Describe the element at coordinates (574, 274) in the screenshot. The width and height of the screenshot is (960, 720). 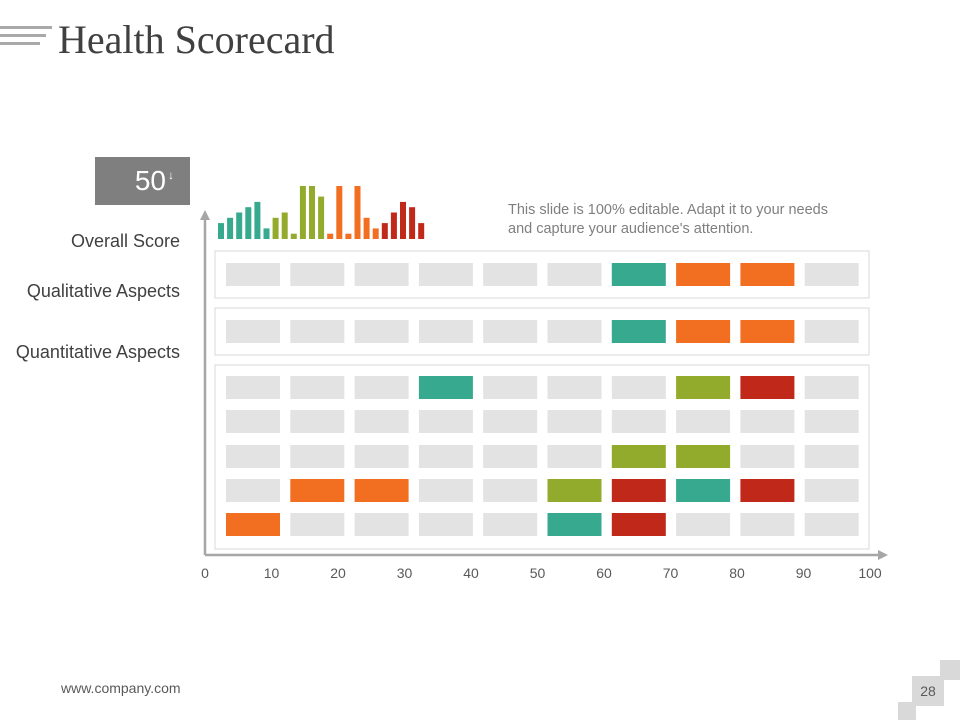
I see `cell-overall-r0-c5` at that location.